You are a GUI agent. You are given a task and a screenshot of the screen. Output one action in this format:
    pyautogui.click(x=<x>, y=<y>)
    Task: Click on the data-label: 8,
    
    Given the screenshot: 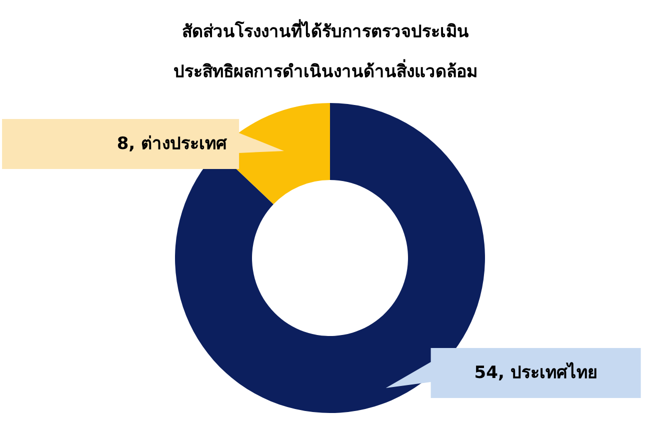 What is the action you would take?
    pyautogui.click(x=126, y=144)
    